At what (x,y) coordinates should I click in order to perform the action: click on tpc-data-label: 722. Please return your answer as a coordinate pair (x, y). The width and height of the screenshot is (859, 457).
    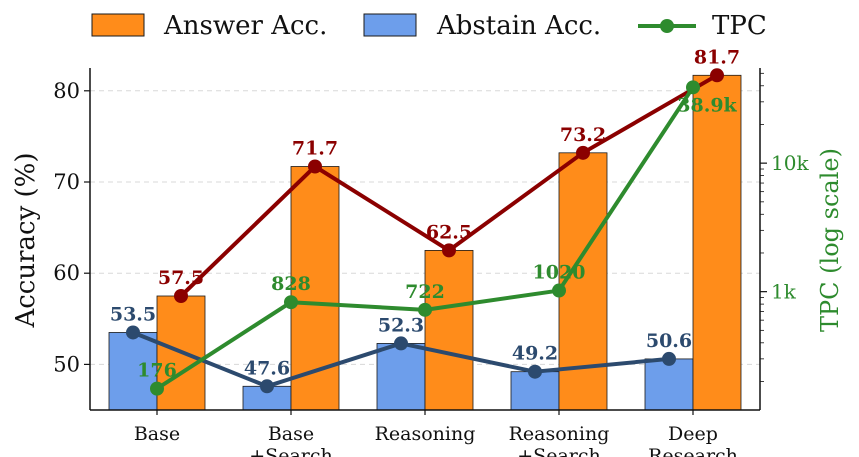
    Looking at the image, I should click on (425, 292).